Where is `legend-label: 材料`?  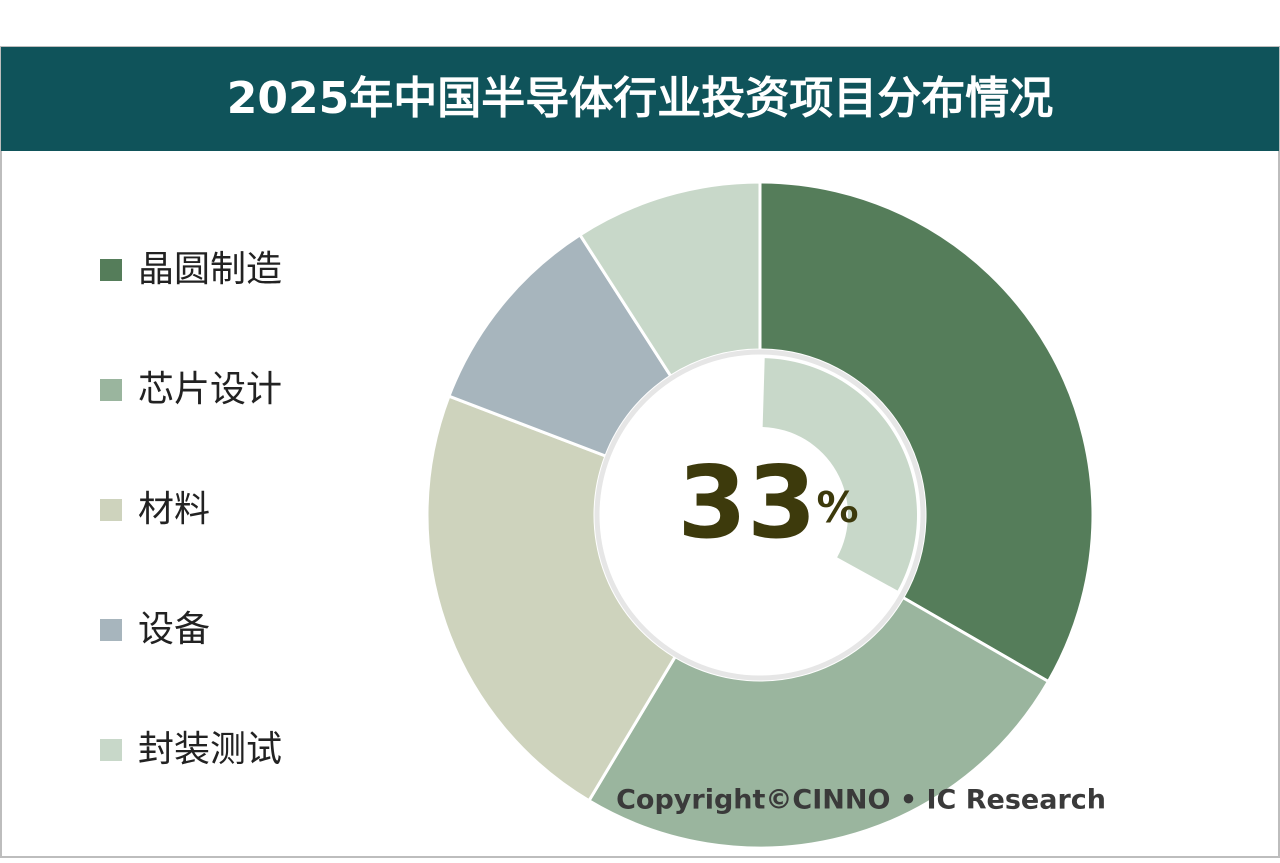 legend-label: 材料 is located at coordinates (174, 509).